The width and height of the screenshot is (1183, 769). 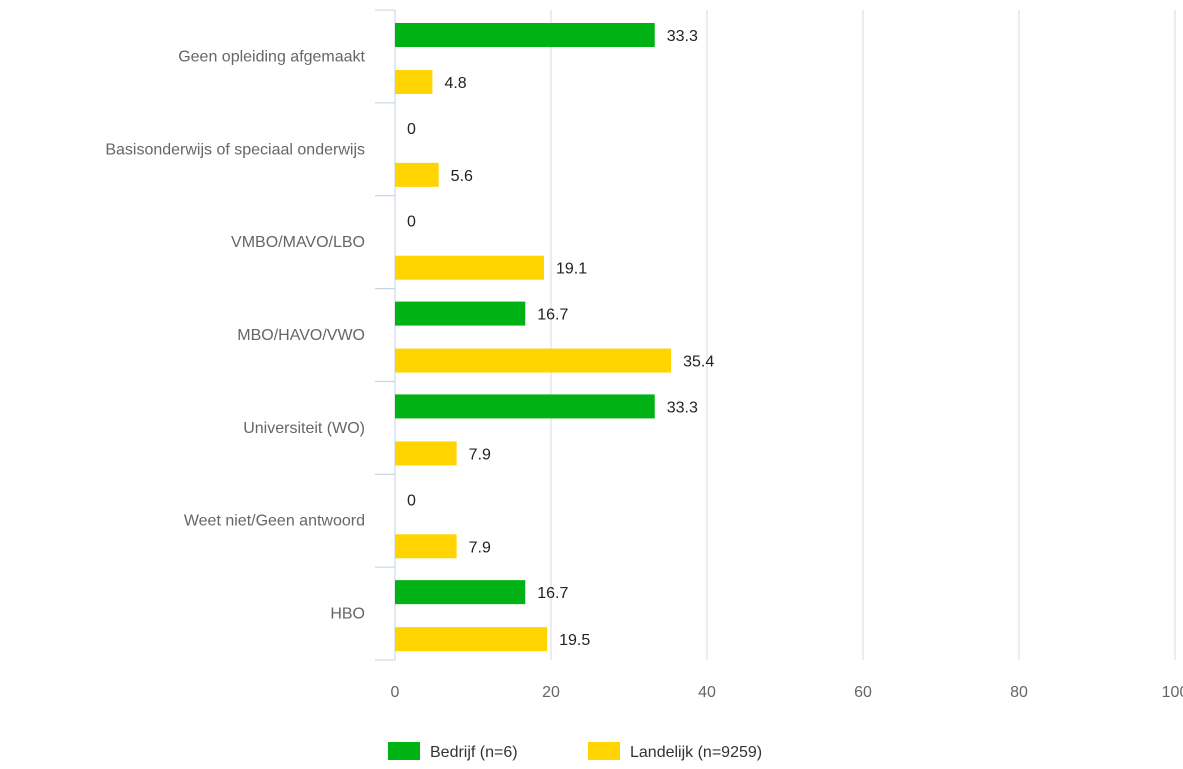 I want to click on category-label: Weet niet/Geen antwoord, so click(x=274, y=521).